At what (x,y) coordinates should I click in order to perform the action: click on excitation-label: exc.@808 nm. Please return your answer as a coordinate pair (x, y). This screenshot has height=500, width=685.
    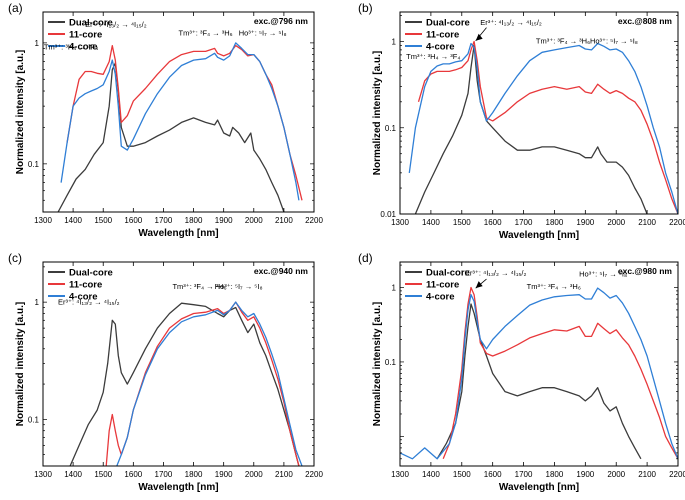
    Looking at the image, I should click on (645, 21).